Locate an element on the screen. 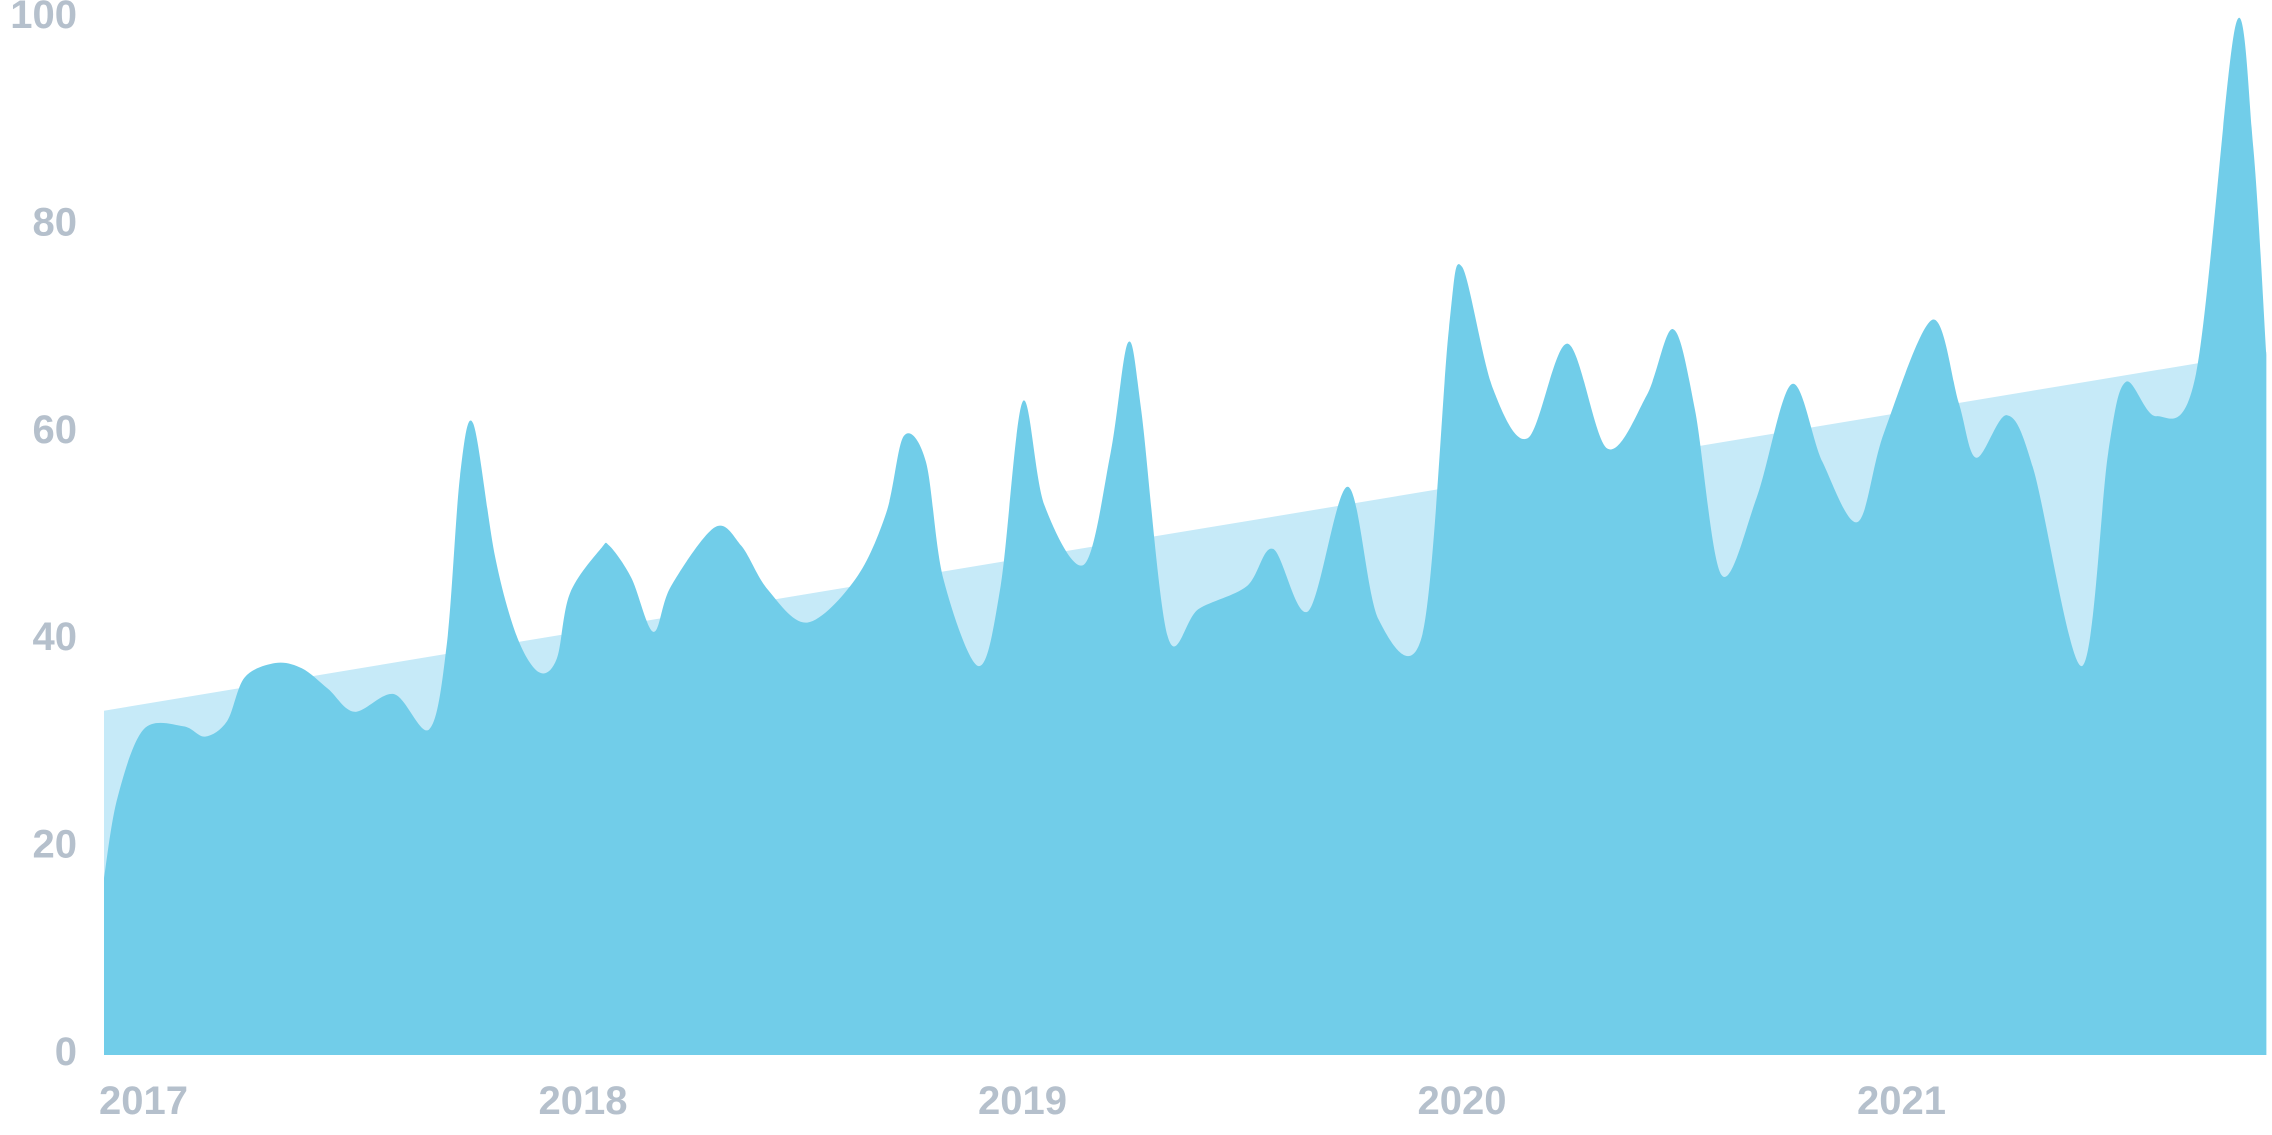 The image size is (2272, 1135). x-tick-label: 2017 is located at coordinates (143, 1101).